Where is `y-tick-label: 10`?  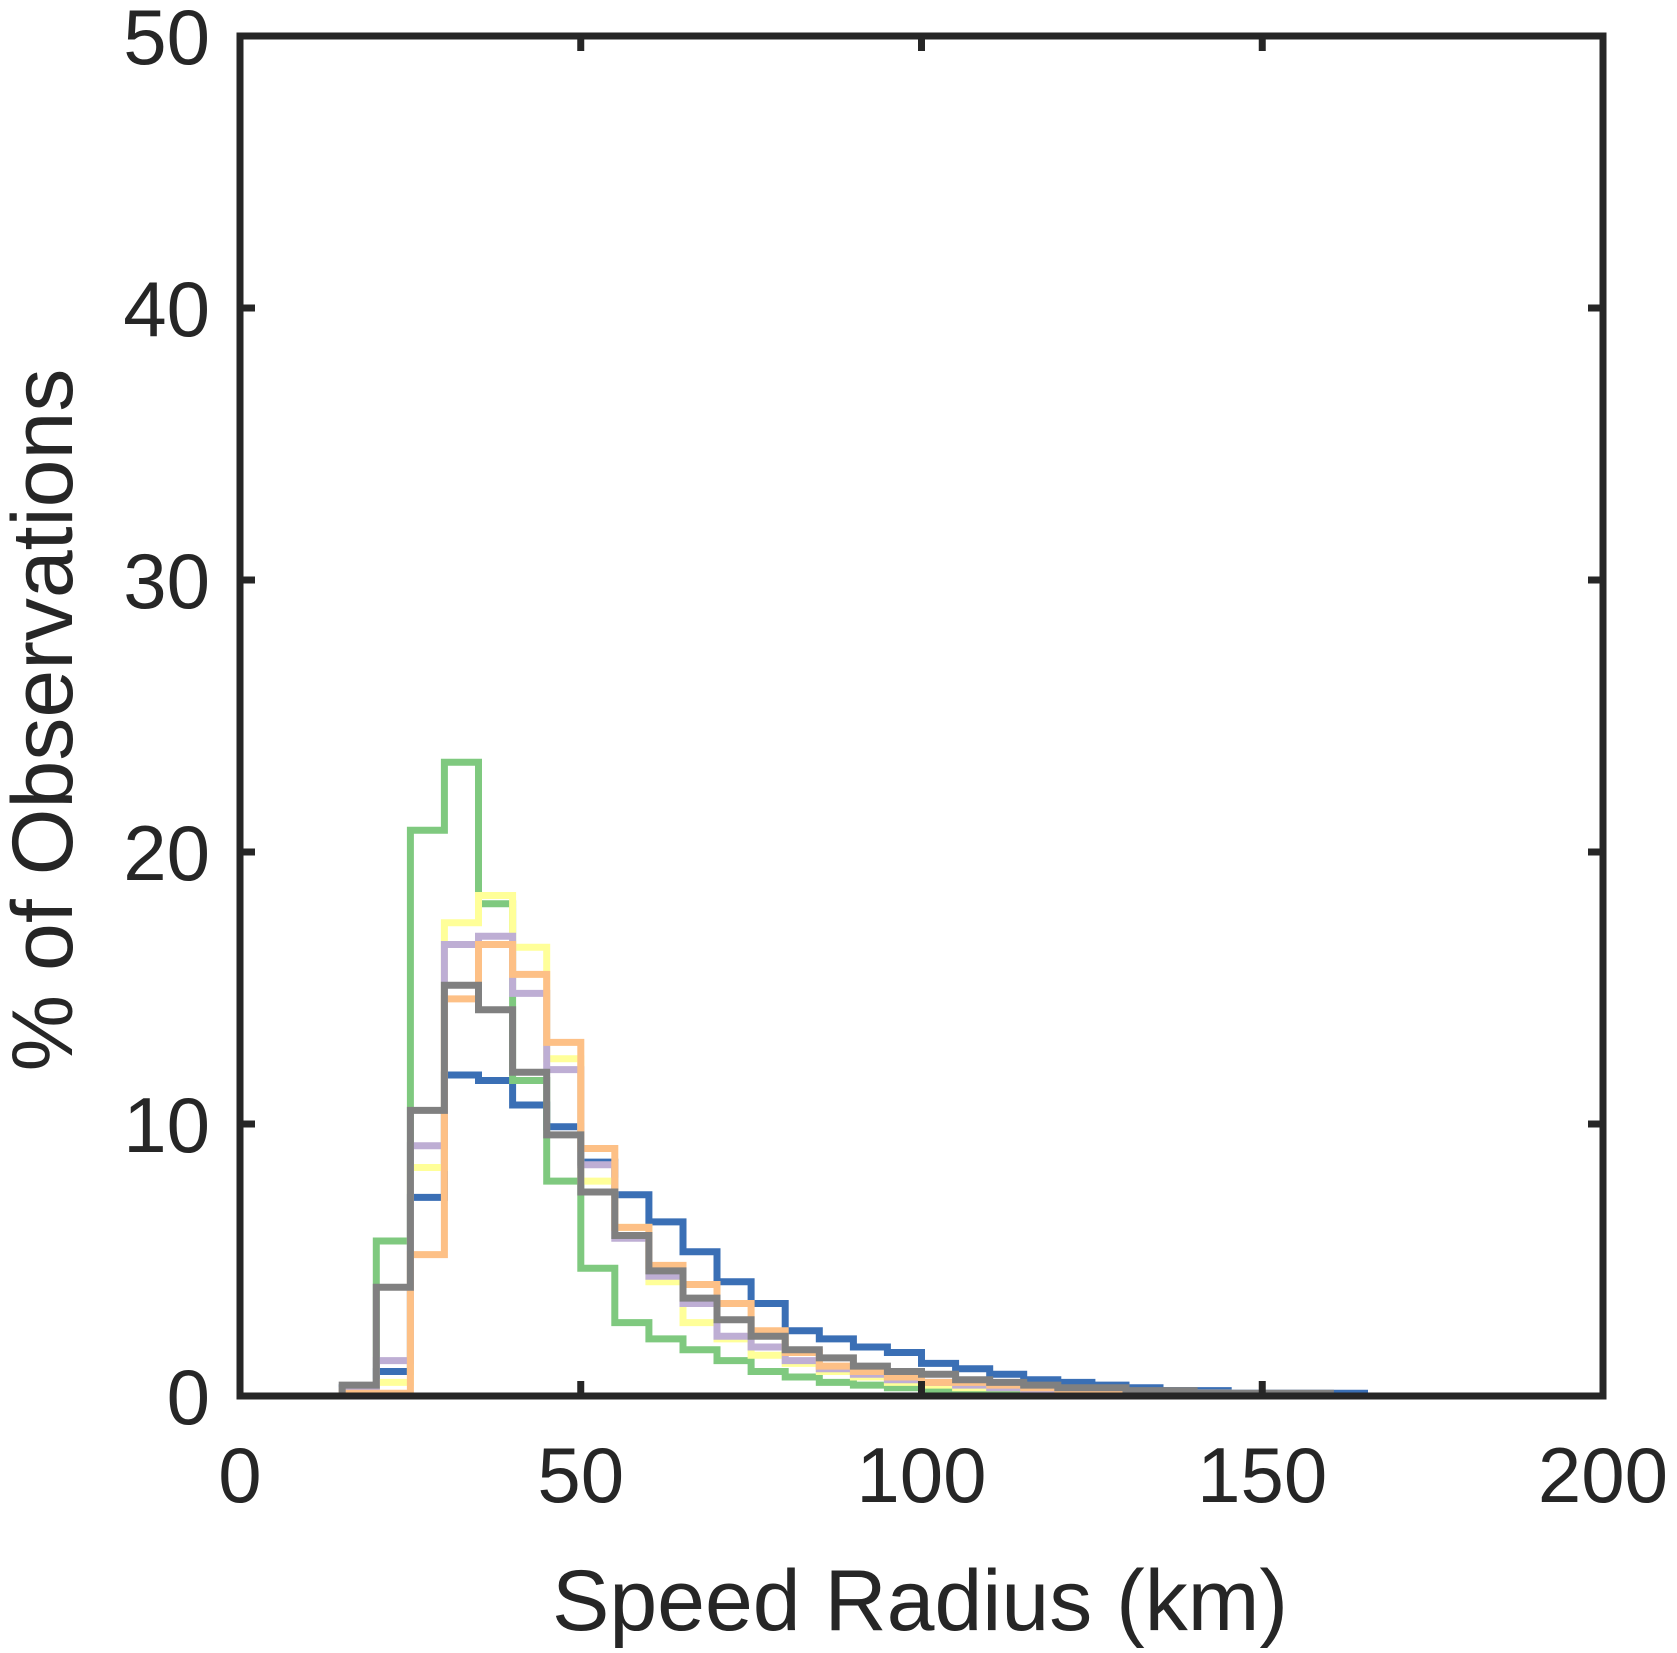
y-tick-label: 10 is located at coordinates (166, 1125).